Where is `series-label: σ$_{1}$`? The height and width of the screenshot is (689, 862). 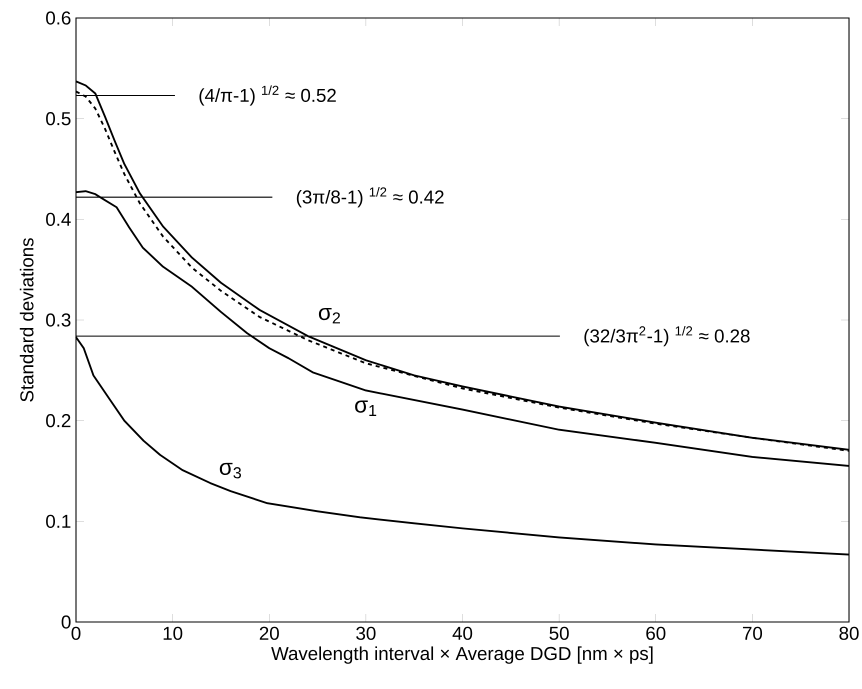 series-label: σ$_{1}$ is located at coordinates (365, 408).